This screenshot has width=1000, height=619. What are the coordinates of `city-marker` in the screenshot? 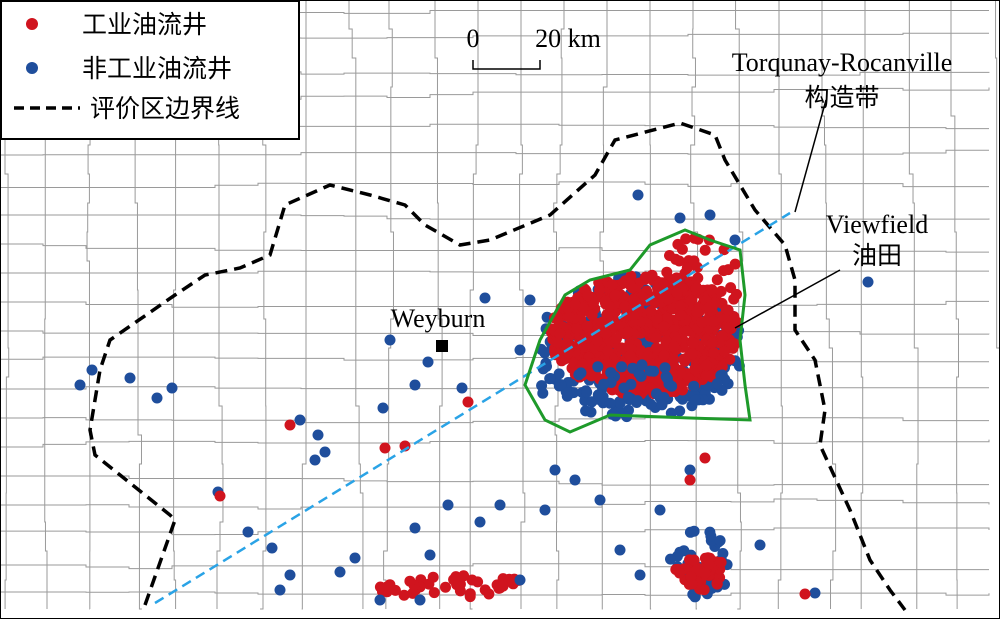 It's located at (442, 346).